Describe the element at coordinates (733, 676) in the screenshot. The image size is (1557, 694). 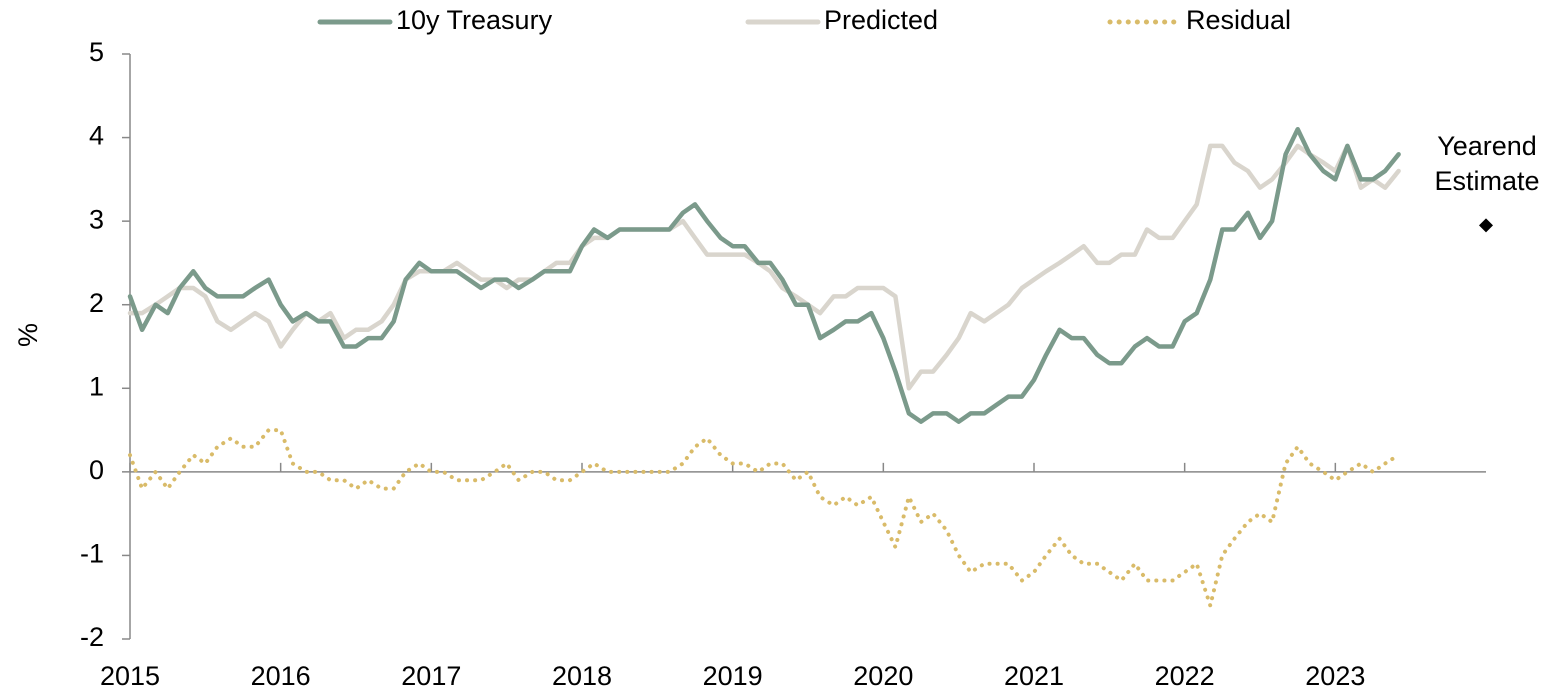
I see `x-tick-label: 2019` at that location.